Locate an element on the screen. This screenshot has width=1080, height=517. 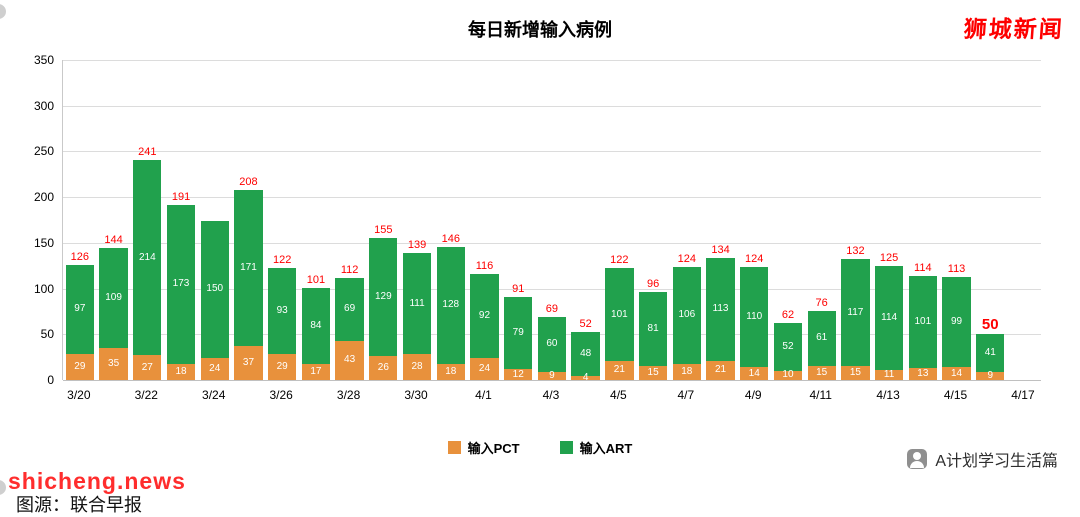
bar-total-label: 132 is located at coordinates (855, 251).